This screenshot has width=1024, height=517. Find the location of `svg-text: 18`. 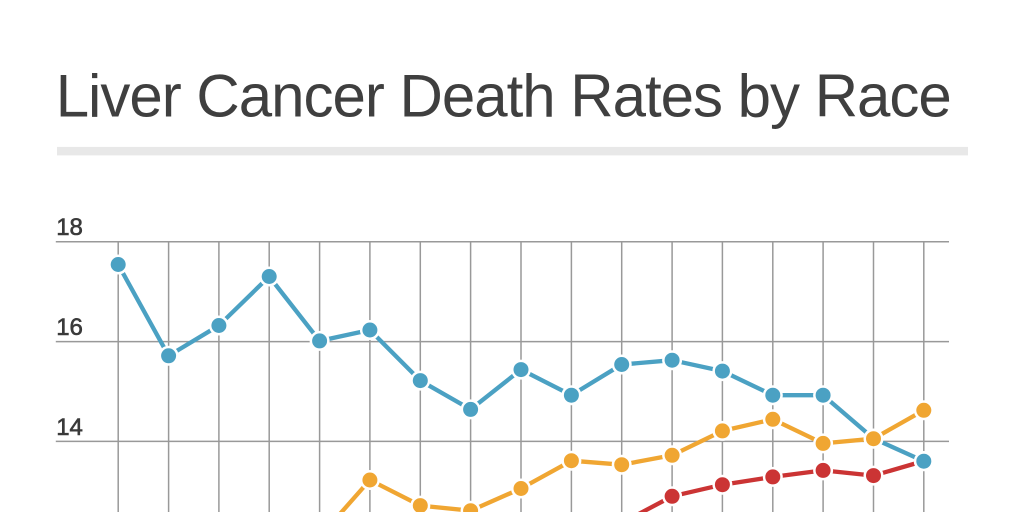

svg-text: 18 is located at coordinates (69, 227).